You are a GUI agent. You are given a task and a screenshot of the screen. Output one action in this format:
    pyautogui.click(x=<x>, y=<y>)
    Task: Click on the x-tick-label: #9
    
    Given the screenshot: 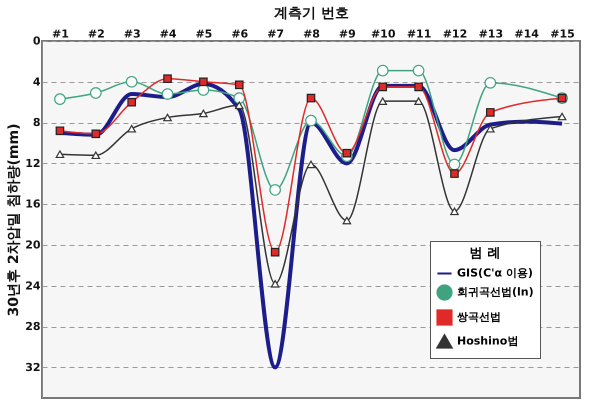 What is the action you would take?
    pyautogui.click(x=347, y=34)
    